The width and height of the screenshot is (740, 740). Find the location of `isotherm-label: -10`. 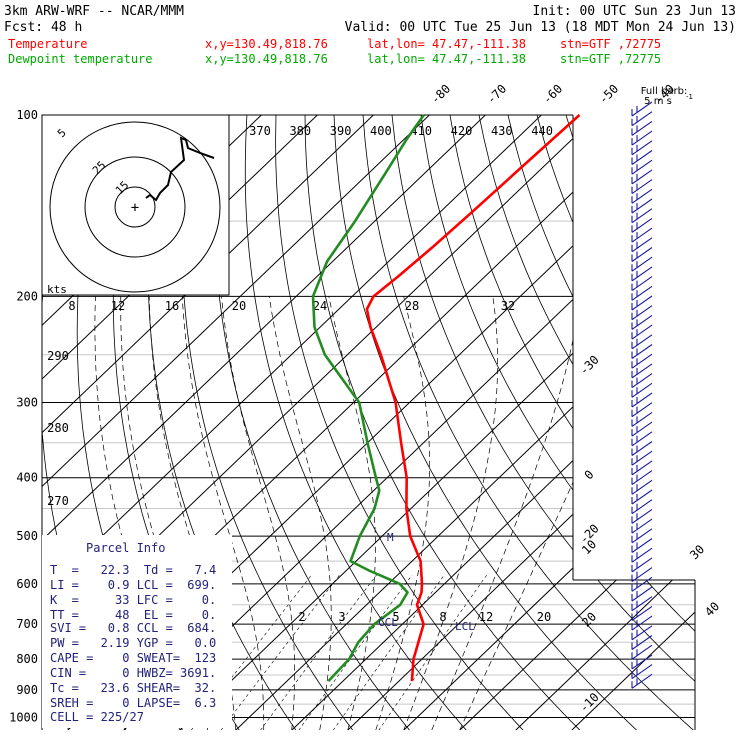

isotherm-label: -10 is located at coordinates (589, 702).